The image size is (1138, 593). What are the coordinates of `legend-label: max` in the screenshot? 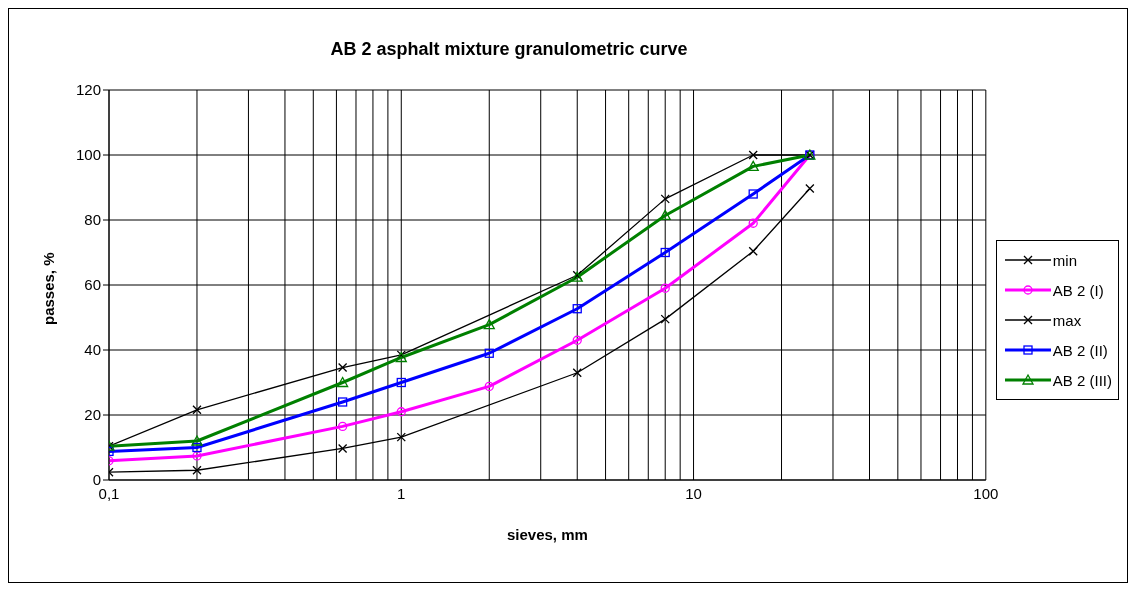 It's located at (1067, 320).